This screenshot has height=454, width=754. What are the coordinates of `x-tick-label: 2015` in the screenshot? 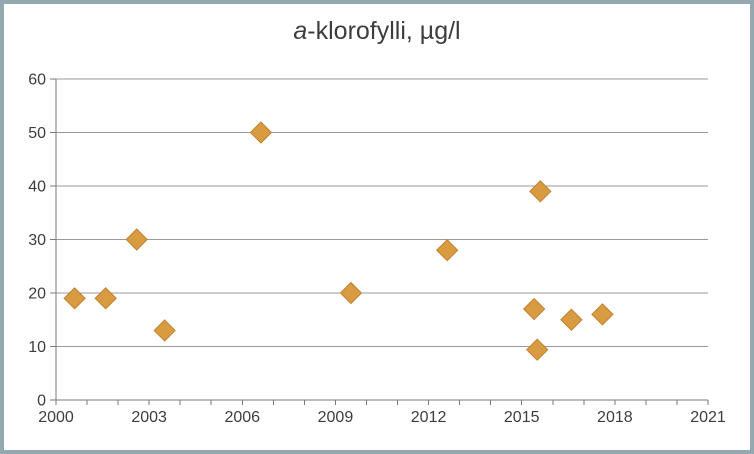 It's located at (522, 417).